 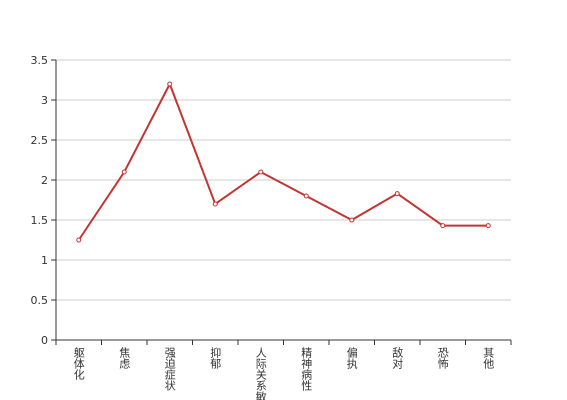 I want to click on y-tick-label: 0, so click(x=44, y=340).